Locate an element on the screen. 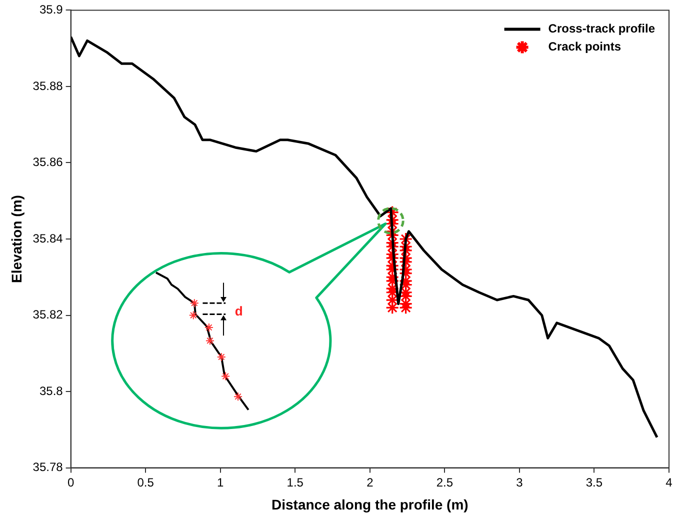  y-tick-label: 35.84 is located at coordinates (48, 238).